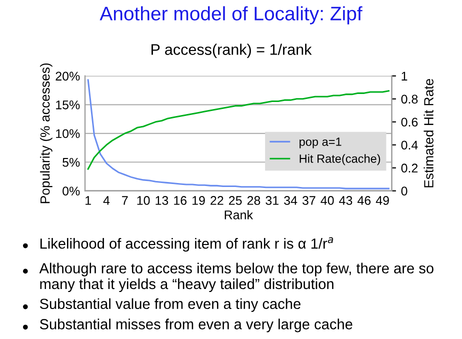 This screenshot has width=462, height=339. What do you see at coordinates (232, 51) in the screenshot?
I see `chart-subtitle: P access(rank) = 1/rank` at bounding box center [232, 51].